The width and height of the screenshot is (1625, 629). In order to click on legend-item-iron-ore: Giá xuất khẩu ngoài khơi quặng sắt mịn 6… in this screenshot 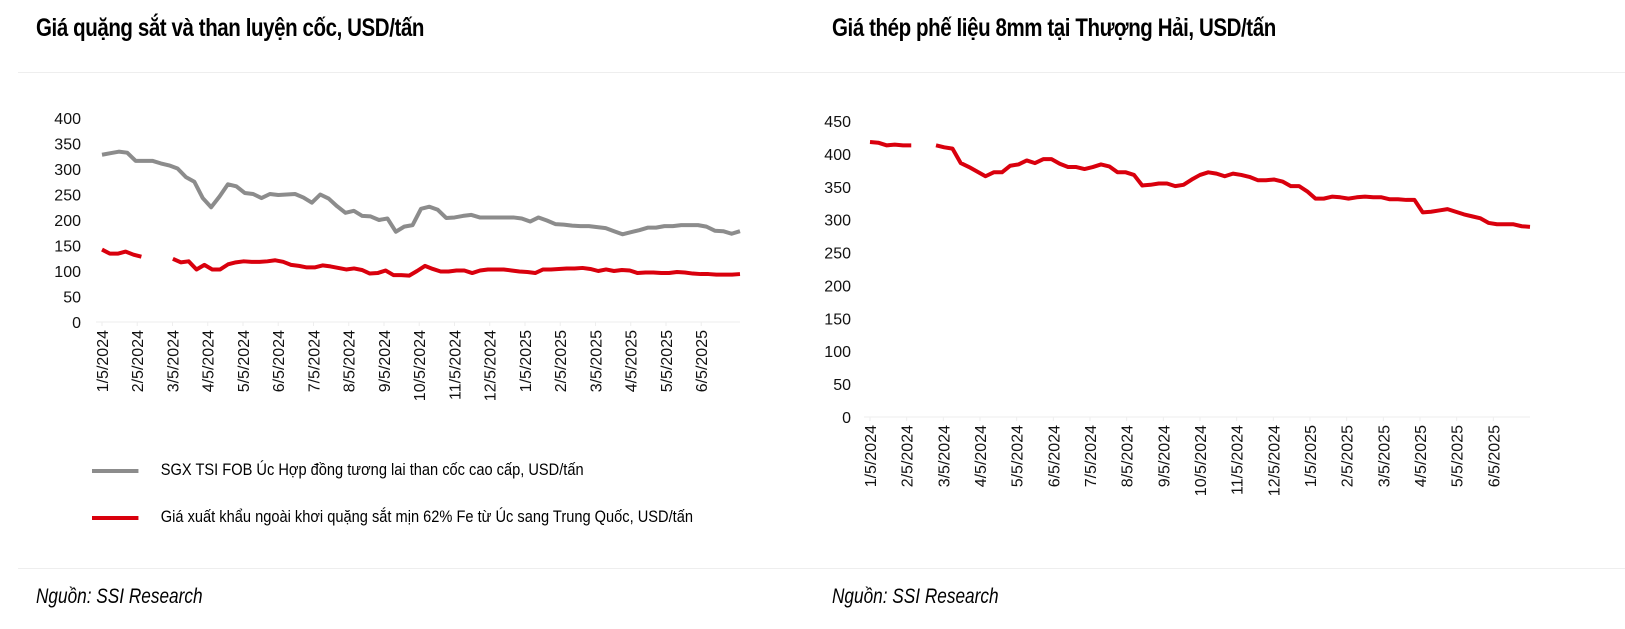, I will do `click(392, 517)`.